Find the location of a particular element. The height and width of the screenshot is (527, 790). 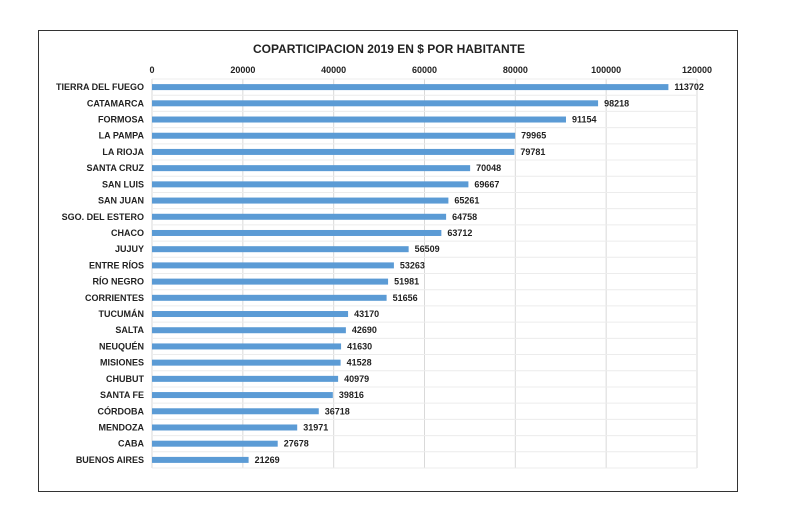

category-label: CHACO is located at coordinates (127, 233).